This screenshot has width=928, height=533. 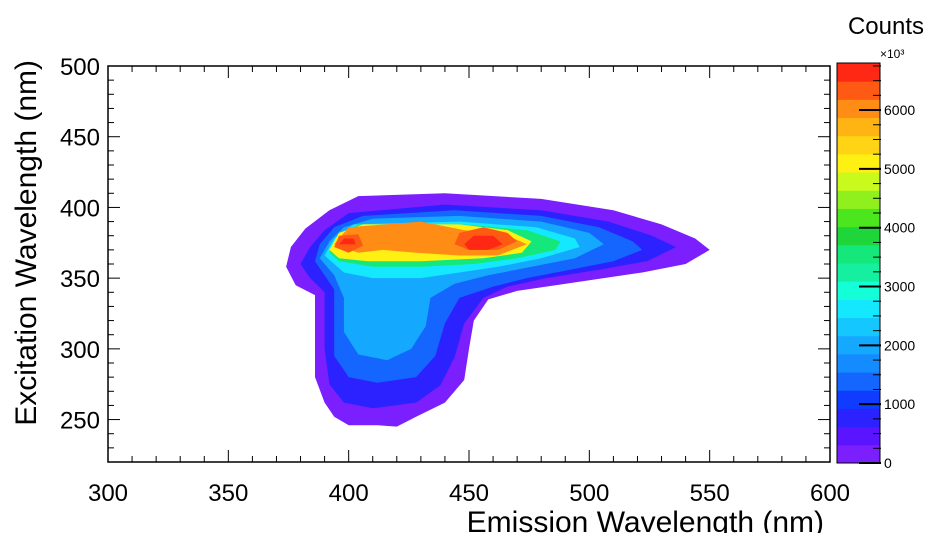 What do you see at coordinates (645, 519) in the screenshot?
I see `x-axis-title: Emission Wavelength (nm)` at bounding box center [645, 519].